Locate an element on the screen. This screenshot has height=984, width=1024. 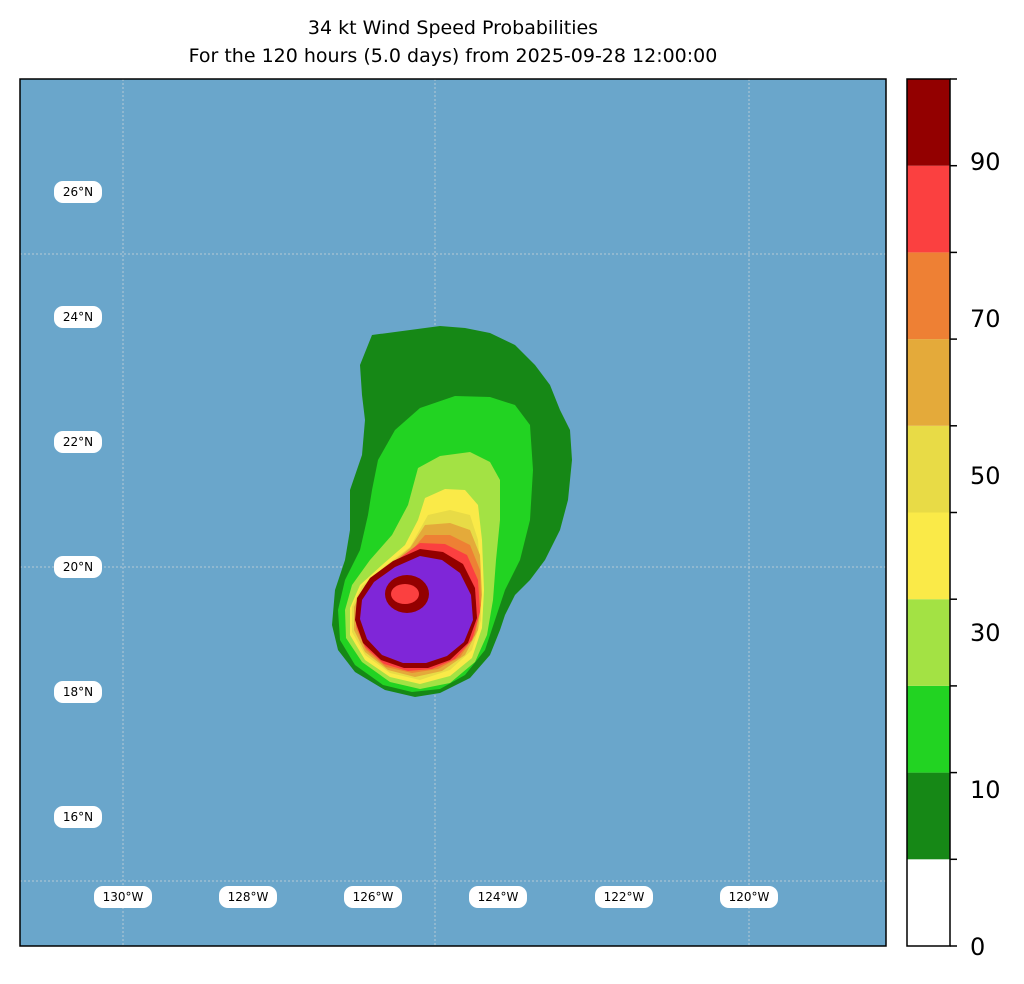
lat-label-text: 18°N is located at coordinates (78, 692).